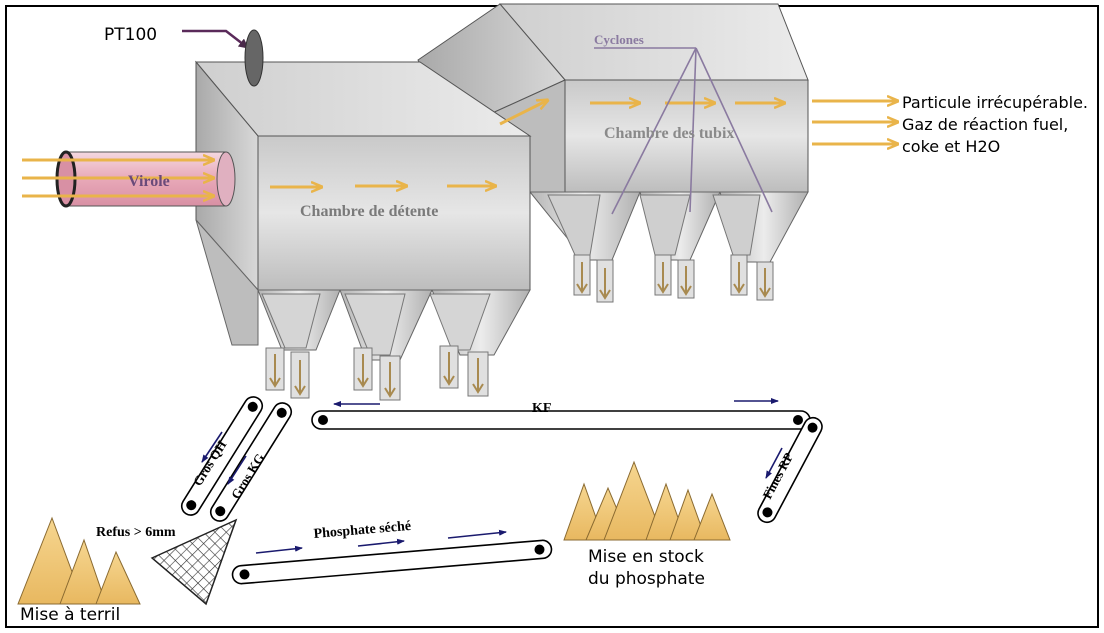  Describe the element at coordinates (646, 579) in the screenshot. I see `stock-label-2: du phosphate` at that location.